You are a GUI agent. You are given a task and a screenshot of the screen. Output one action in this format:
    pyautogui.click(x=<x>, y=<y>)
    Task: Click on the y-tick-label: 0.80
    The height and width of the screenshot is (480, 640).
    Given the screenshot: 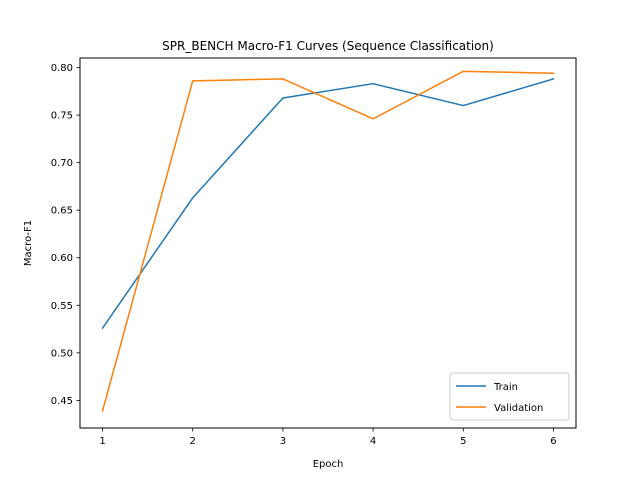 What is the action you would take?
    pyautogui.click(x=62, y=68)
    